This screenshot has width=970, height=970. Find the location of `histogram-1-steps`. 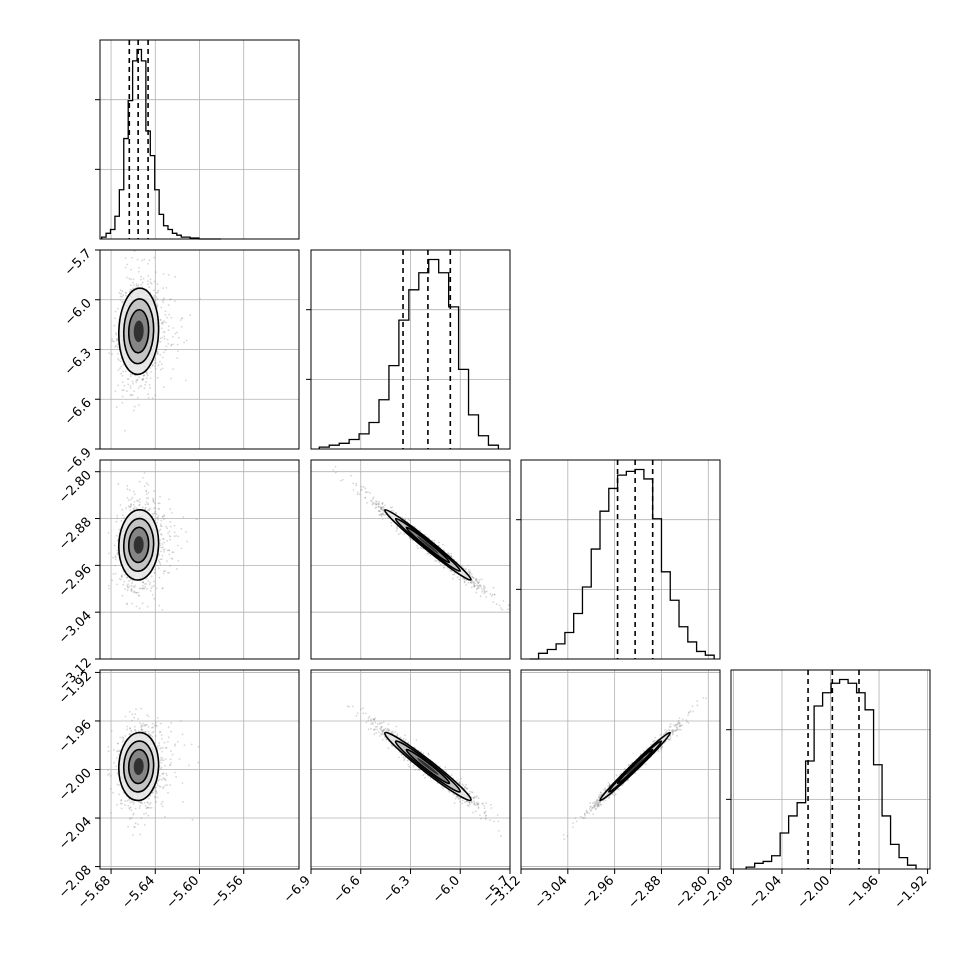

histogram-1-steps is located at coordinates (161, 144).